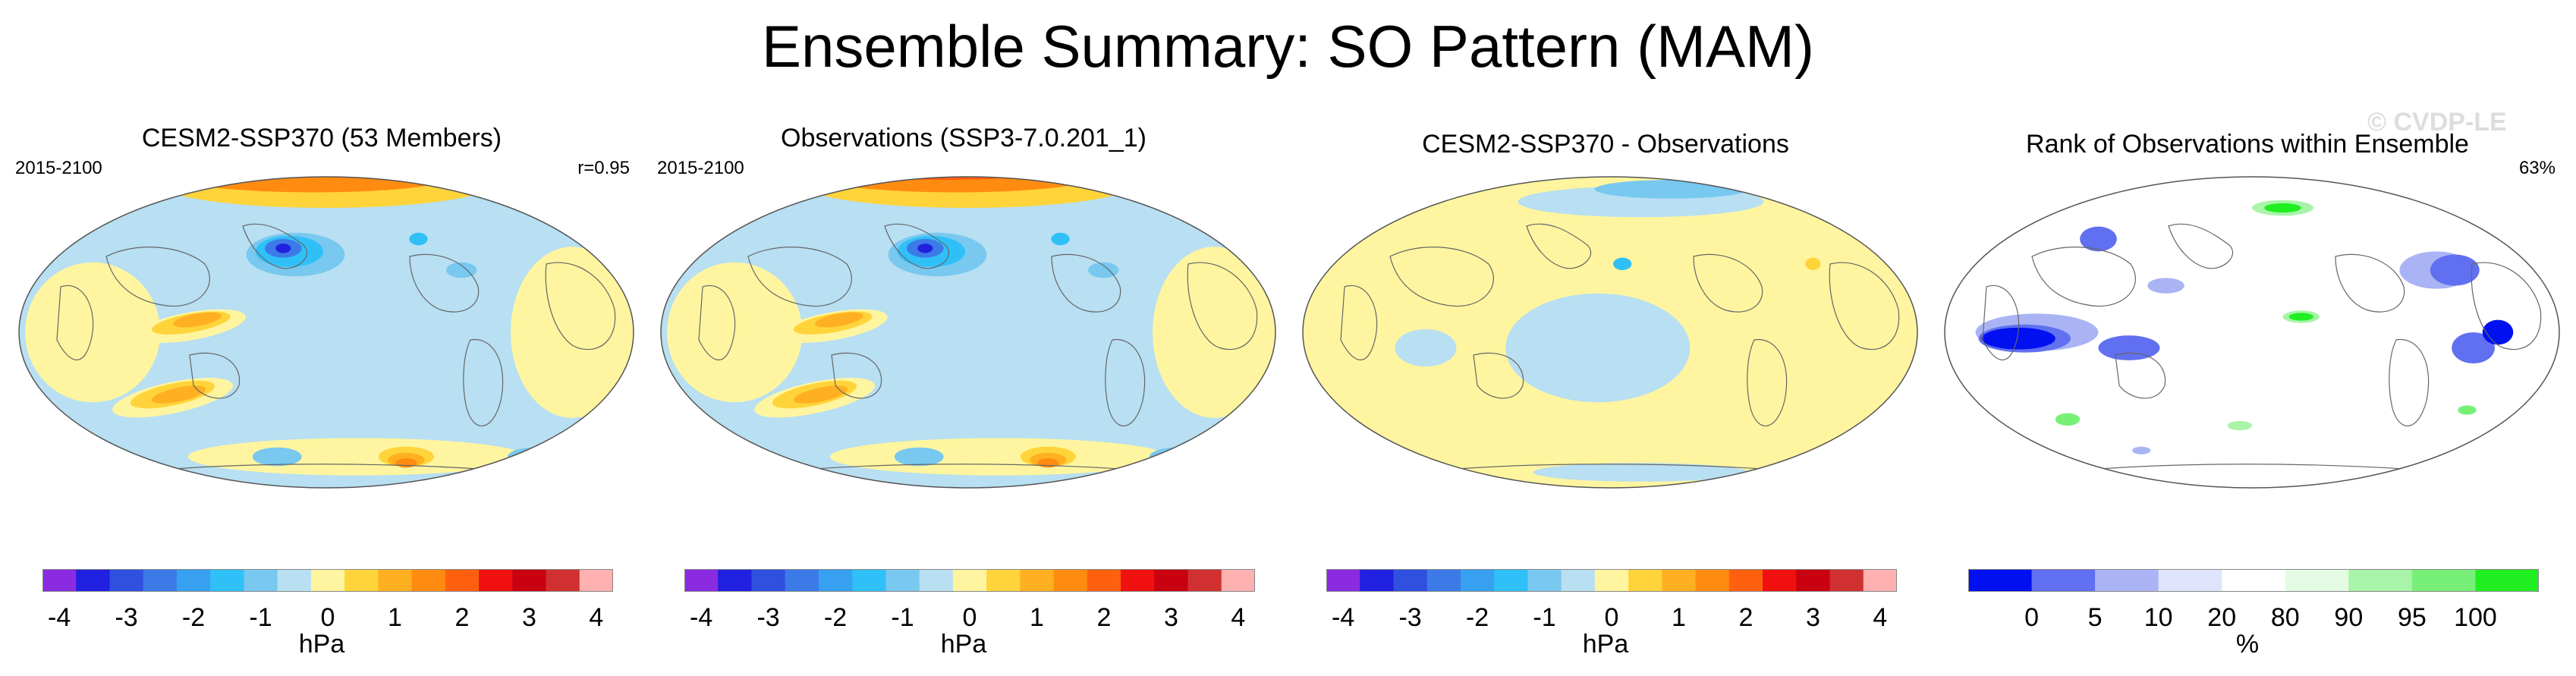  Describe the element at coordinates (2412, 617) in the screenshot. I see `tick-label: 95` at that location.